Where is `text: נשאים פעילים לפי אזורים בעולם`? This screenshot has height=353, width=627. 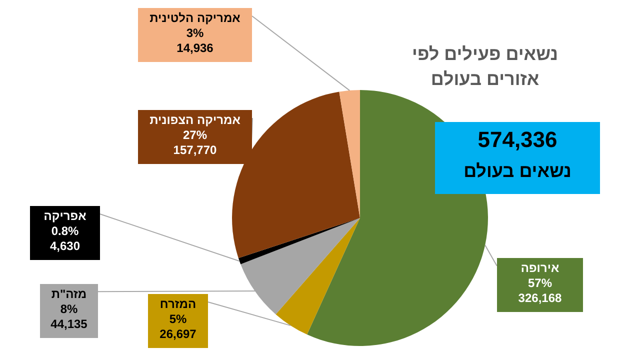
text: נשאים פעילים לפי אזורים בעולם is located at coordinates (485, 67).